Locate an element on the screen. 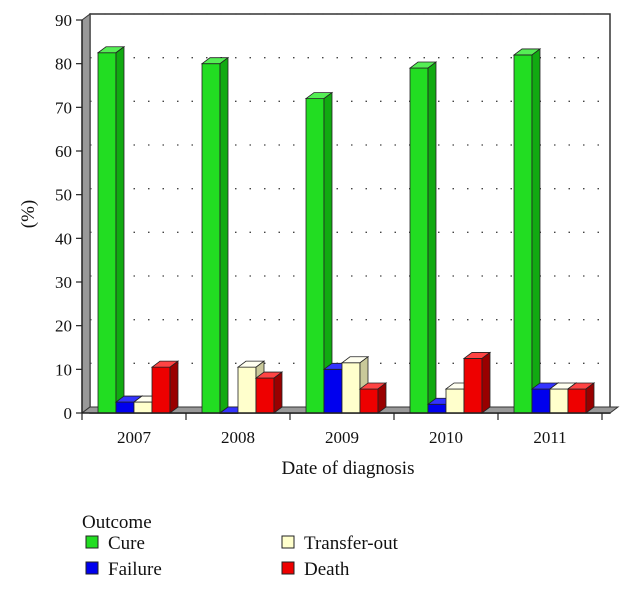  bar-death-2010 is located at coordinates (477, 382).